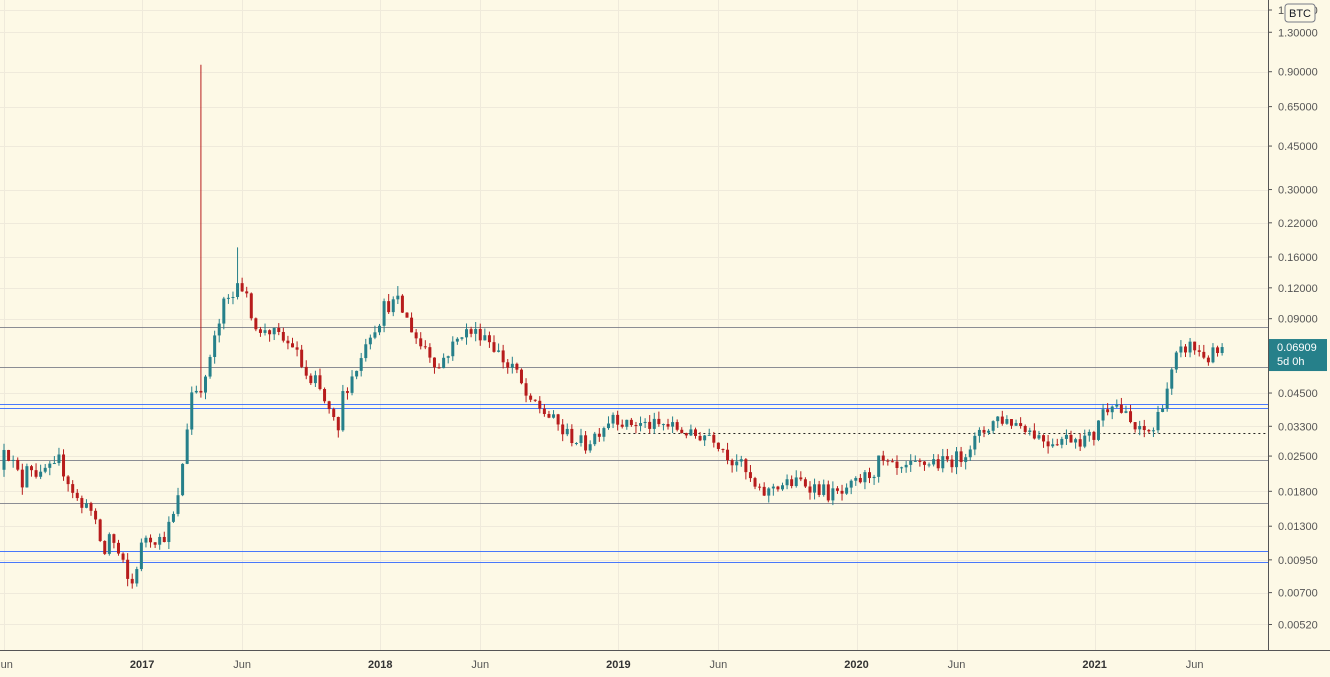 This screenshot has height=677, width=1330. What do you see at coordinates (1298, 258) in the screenshot?
I see `price-tick-label: 0.16000` at bounding box center [1298, 258].